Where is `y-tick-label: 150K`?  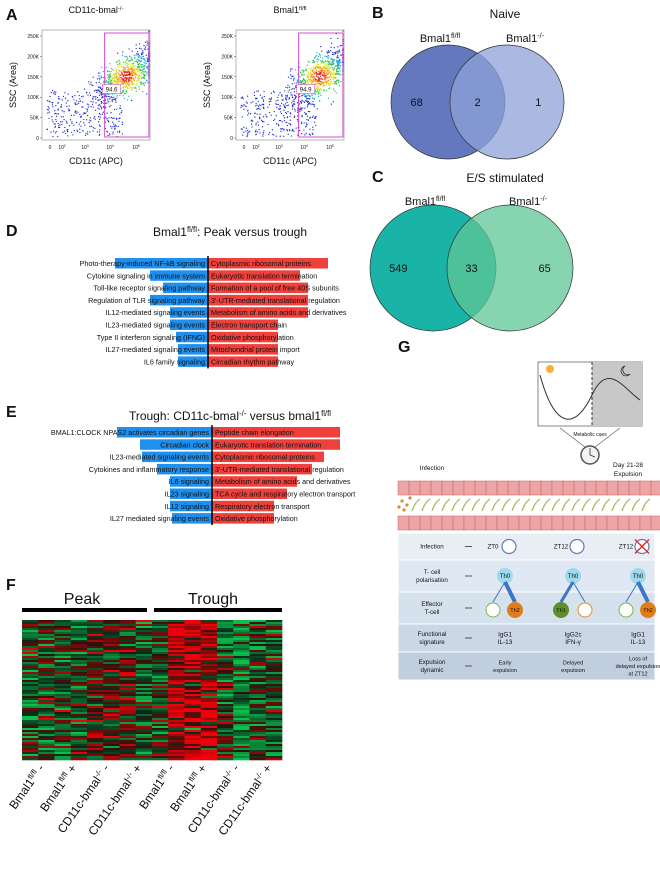
y-tick-label: 150K is located at coordinates (33, 78).